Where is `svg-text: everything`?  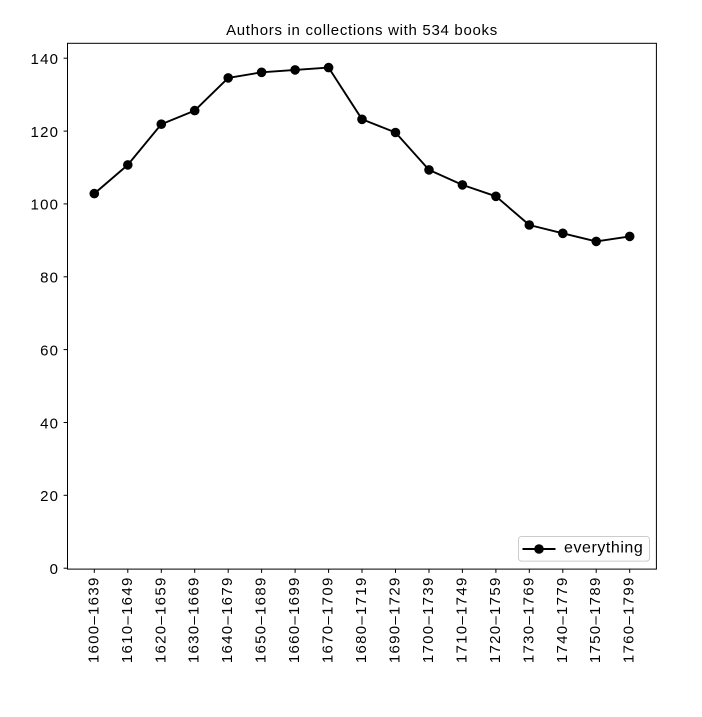
svg-text: everything is located at coordinates (603, 548).